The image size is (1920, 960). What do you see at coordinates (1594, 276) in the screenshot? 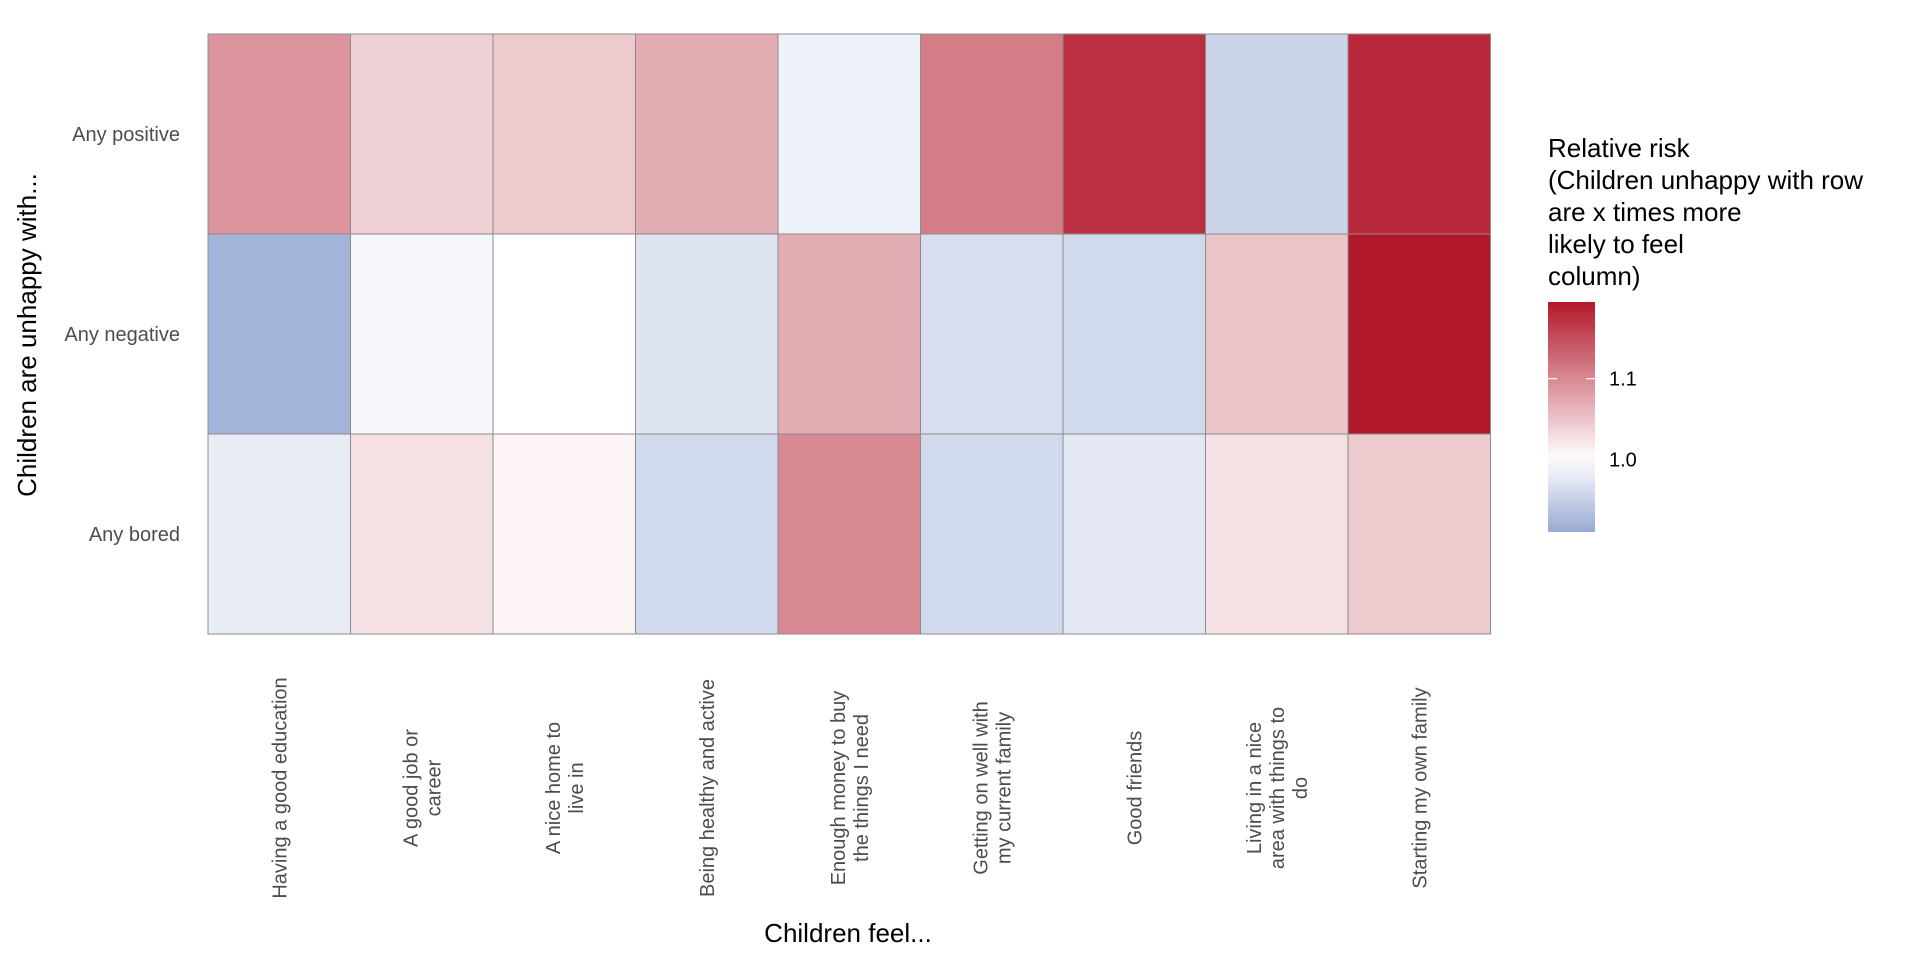
I see `legend-title-line: column)` at bounding box center [1594, 276].